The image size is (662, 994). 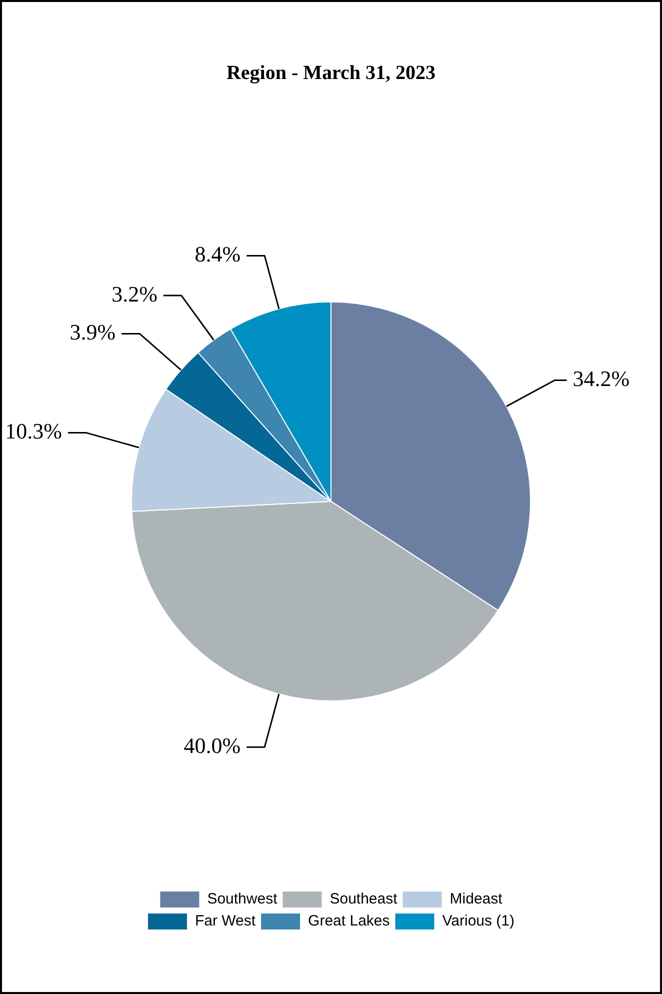 I want to click on data-label: 3.2%, so click(x=135, y=293).